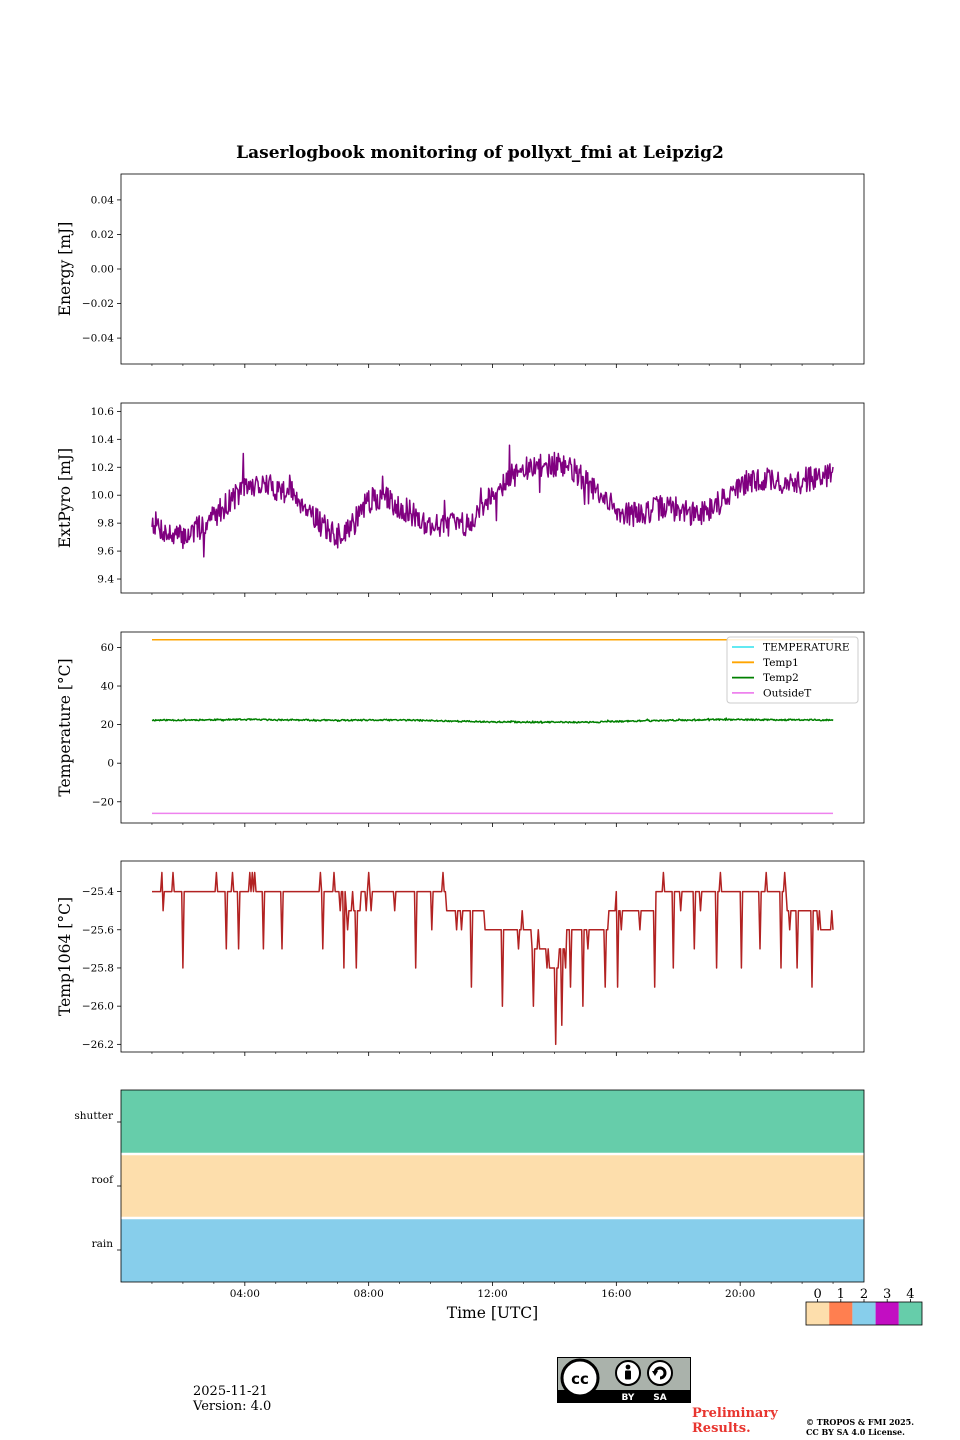 Image resolution: width=960 pixels, height=1440 pixels. What do you see at coordinates (735, 1413) in the screenshot?
I see `preliminary-line-1: Preliminary` at bounding box center [735, 1413].